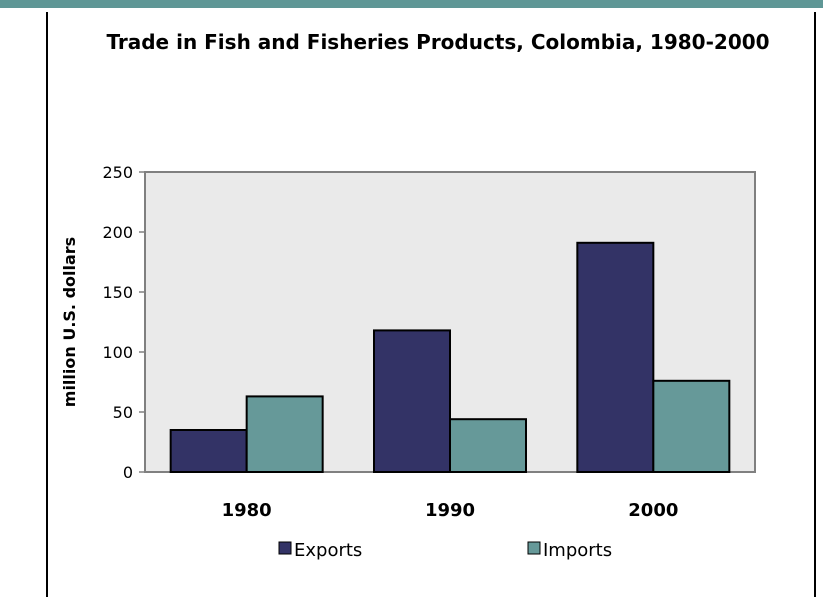  Describe the element at coordinates (534, 548) in the screenshot. I see `legend-swatch-imports` at that location.